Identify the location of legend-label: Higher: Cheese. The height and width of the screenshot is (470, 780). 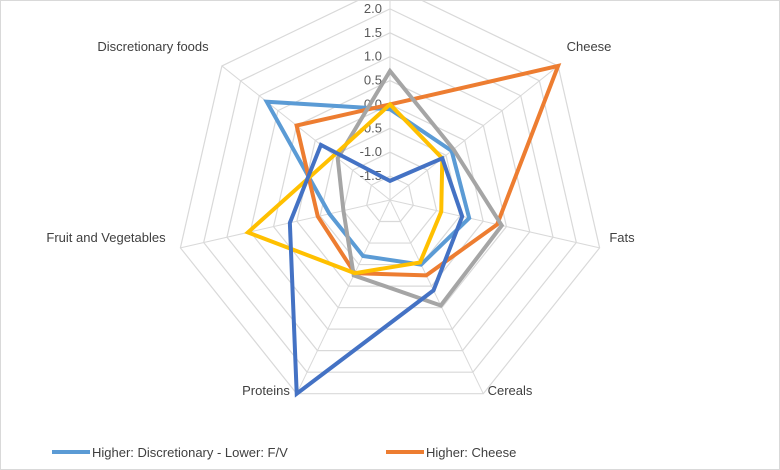
(471, 452).